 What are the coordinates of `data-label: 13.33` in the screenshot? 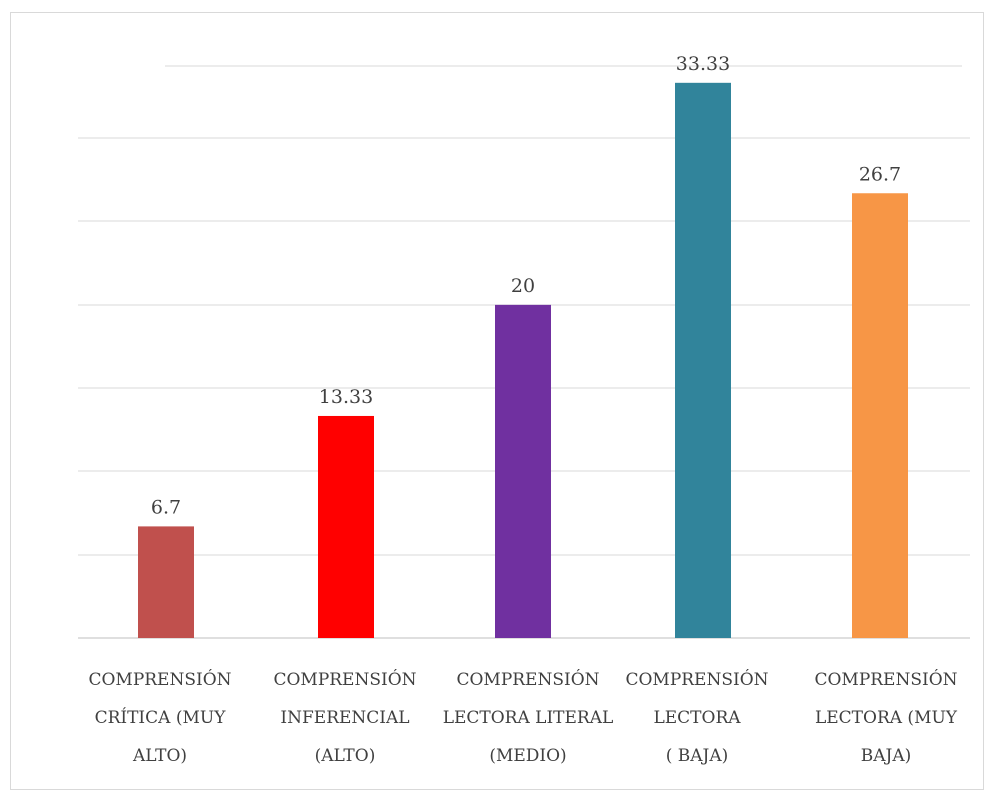 It's located at (346, 397).